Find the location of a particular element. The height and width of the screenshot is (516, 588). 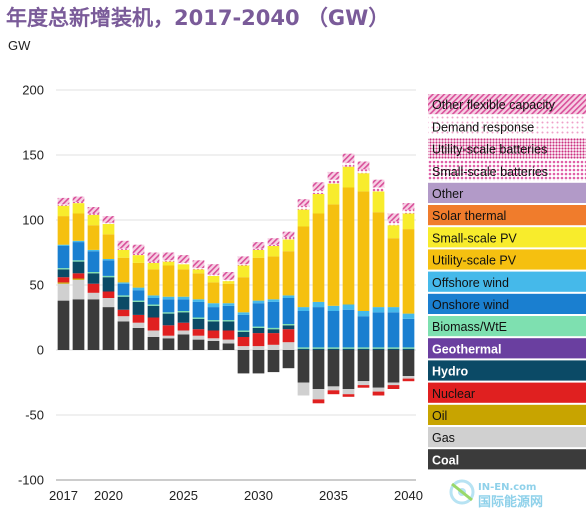

legend-swatch-other-flexible-capacity is located at coordinates (507, 104).